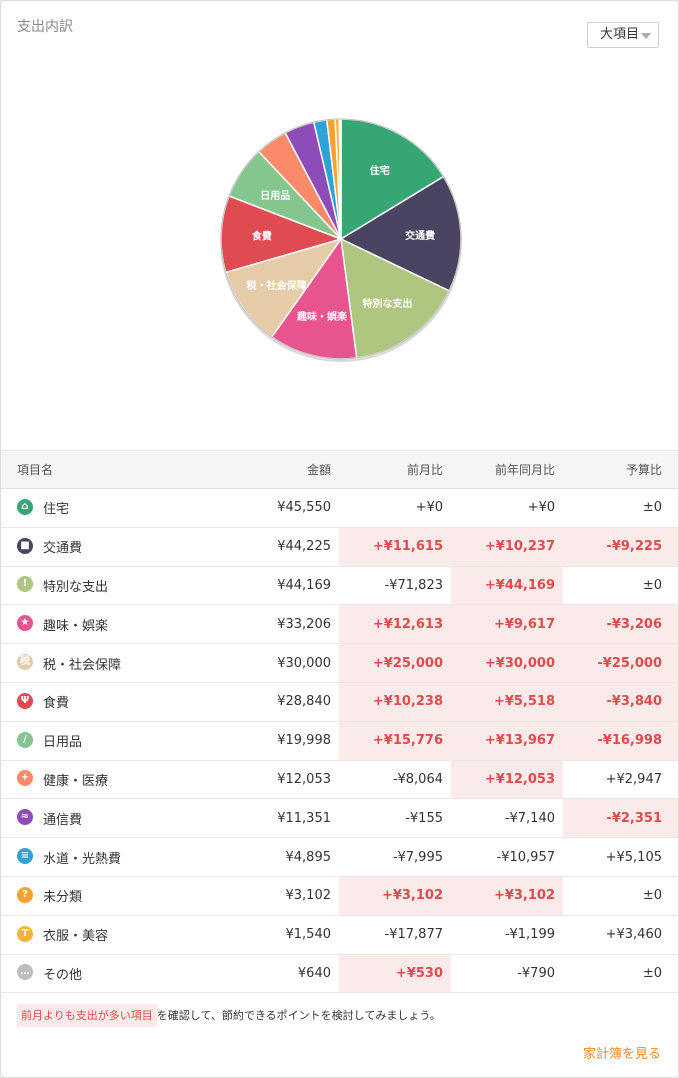 The height and width of the screenshot is (1078, 679). What do you see at coordinates (620, 780) in the screenshot?
I see `budget-cell: +¥2,947` at bounding box center [620, 780].